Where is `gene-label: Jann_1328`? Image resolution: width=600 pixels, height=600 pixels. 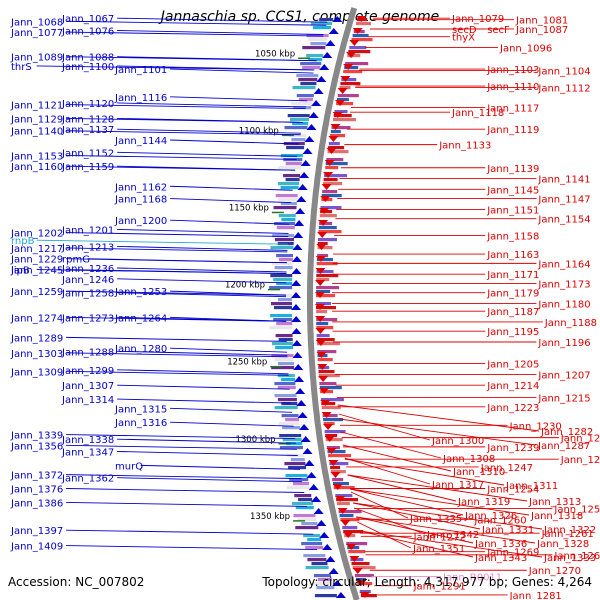 gene-label: Jann_1328 is located at coordinates (562, 544).